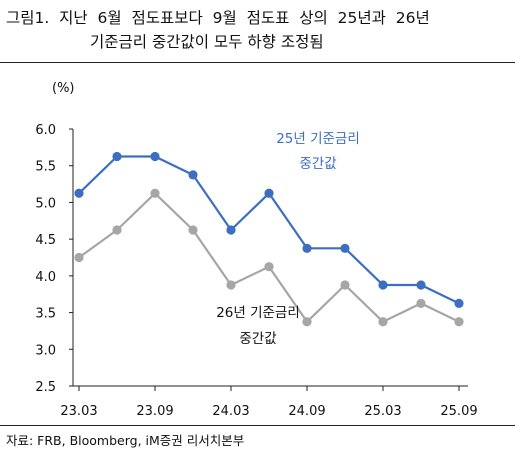 Image resolution: width=515 pixels, height=461 pixels. What do you see at coordinates (63, 88) in the screenshot?
I see `y-axis-unit-label: (%)` at bounding box center [63, 88].